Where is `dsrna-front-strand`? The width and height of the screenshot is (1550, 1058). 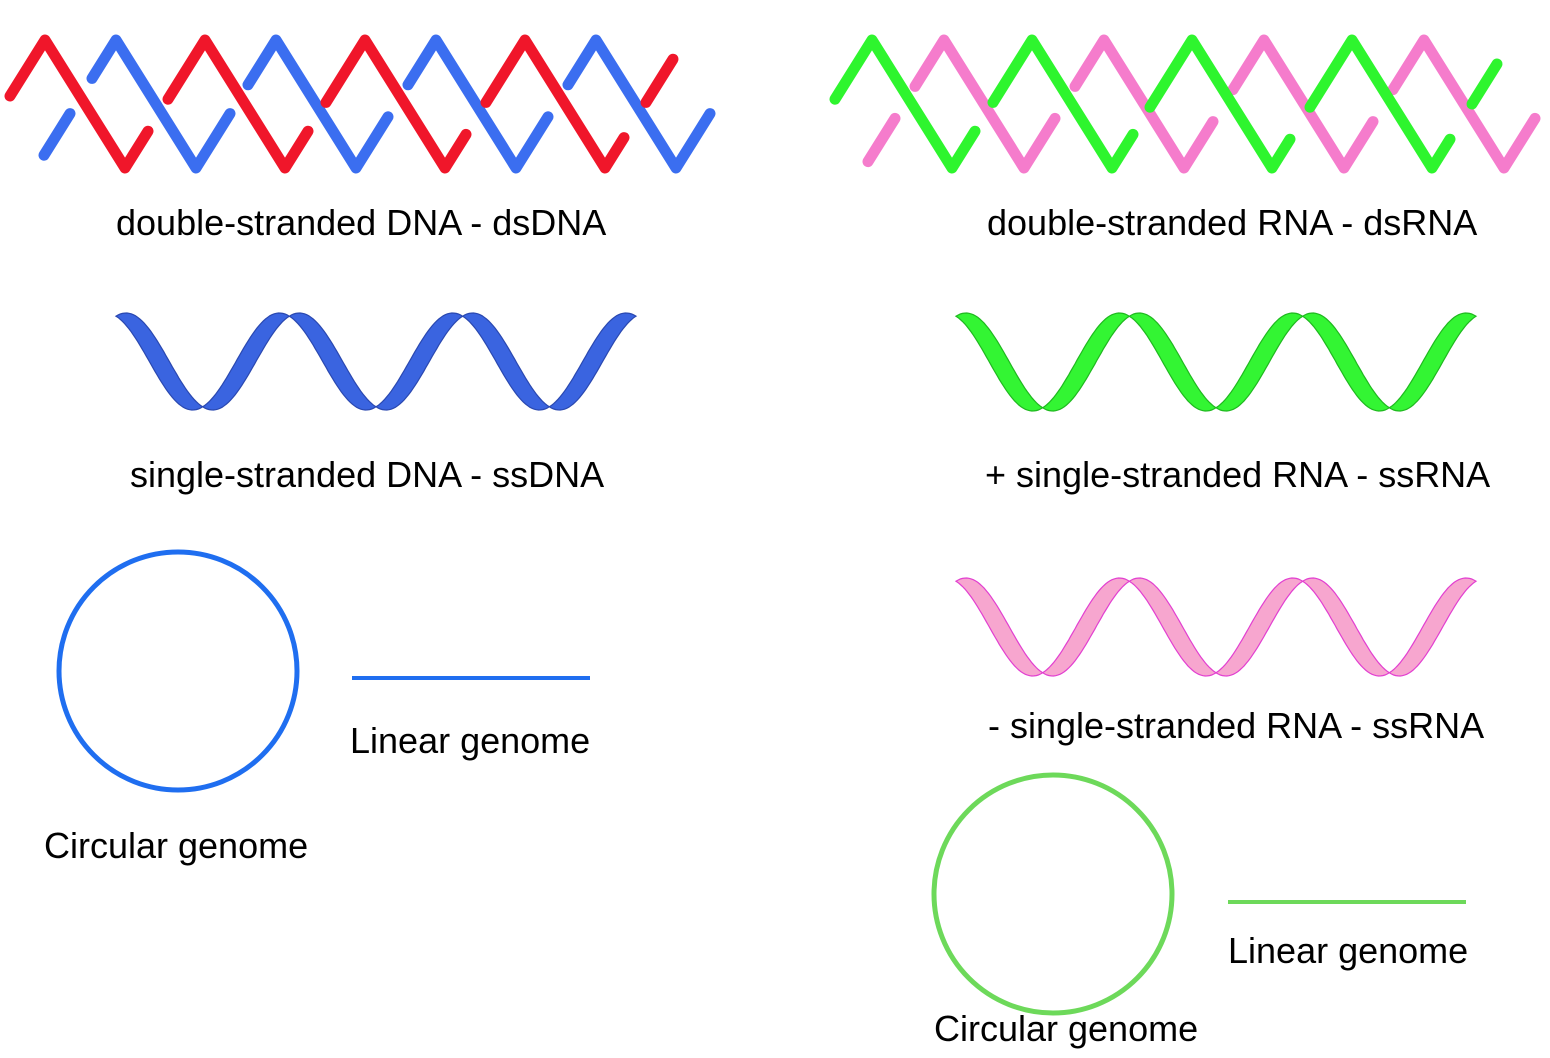
dsrna-front-strand is located at coordinates (1166, 104).